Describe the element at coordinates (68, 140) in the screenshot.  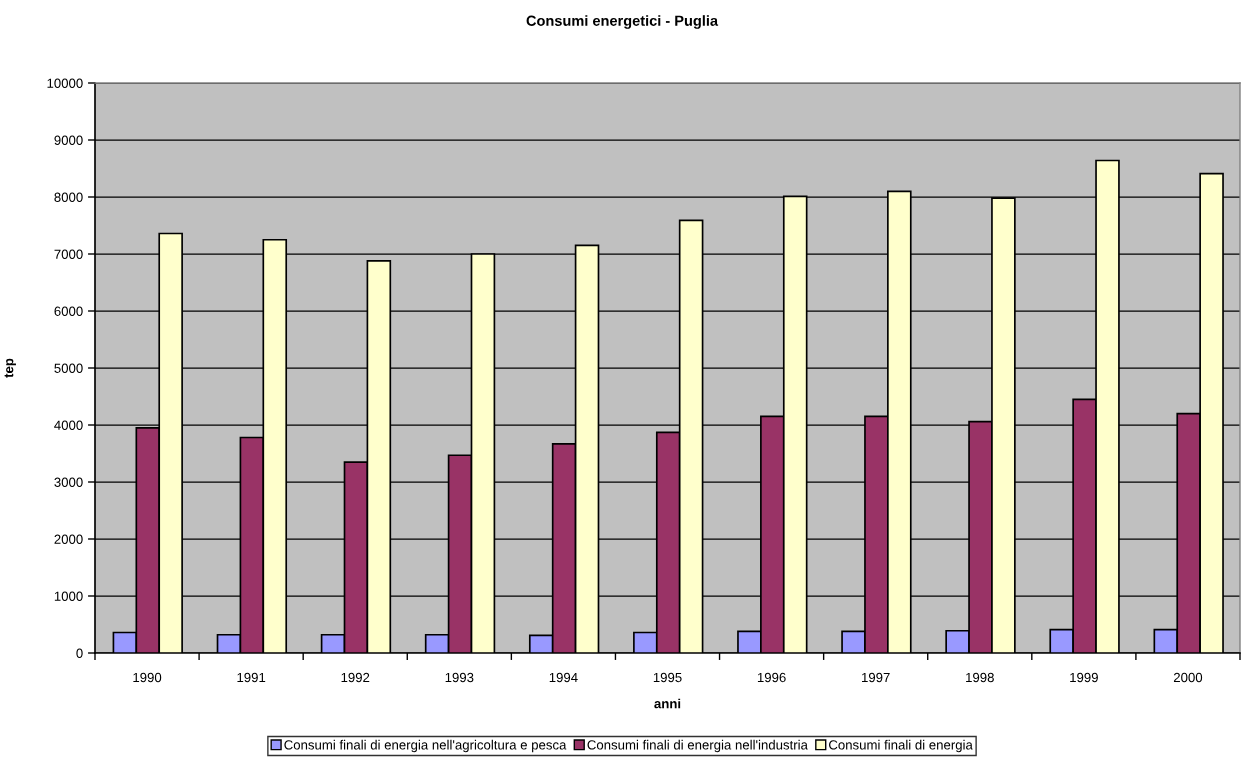
I see `y-tick-label: 9000` at that location.